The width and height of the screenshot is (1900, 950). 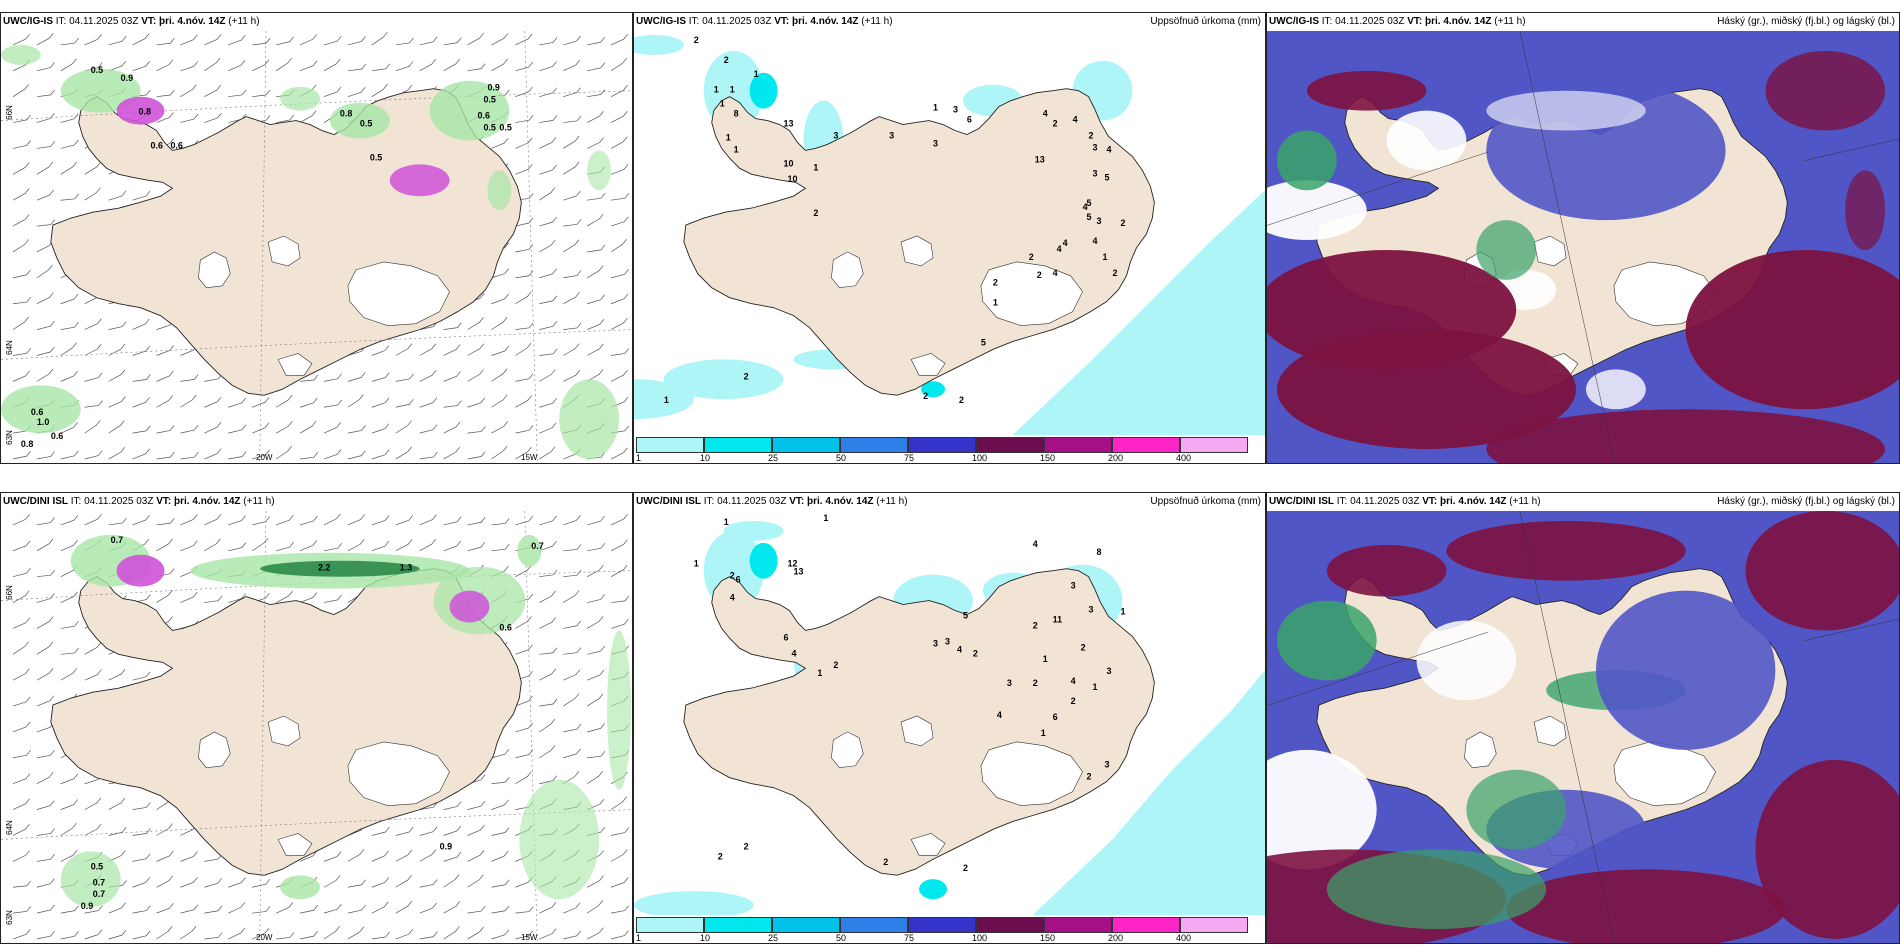 What do you see at coordinates (310, 252) in the screenshot?
I see `precip-shading` at bounding box center [310, 252].